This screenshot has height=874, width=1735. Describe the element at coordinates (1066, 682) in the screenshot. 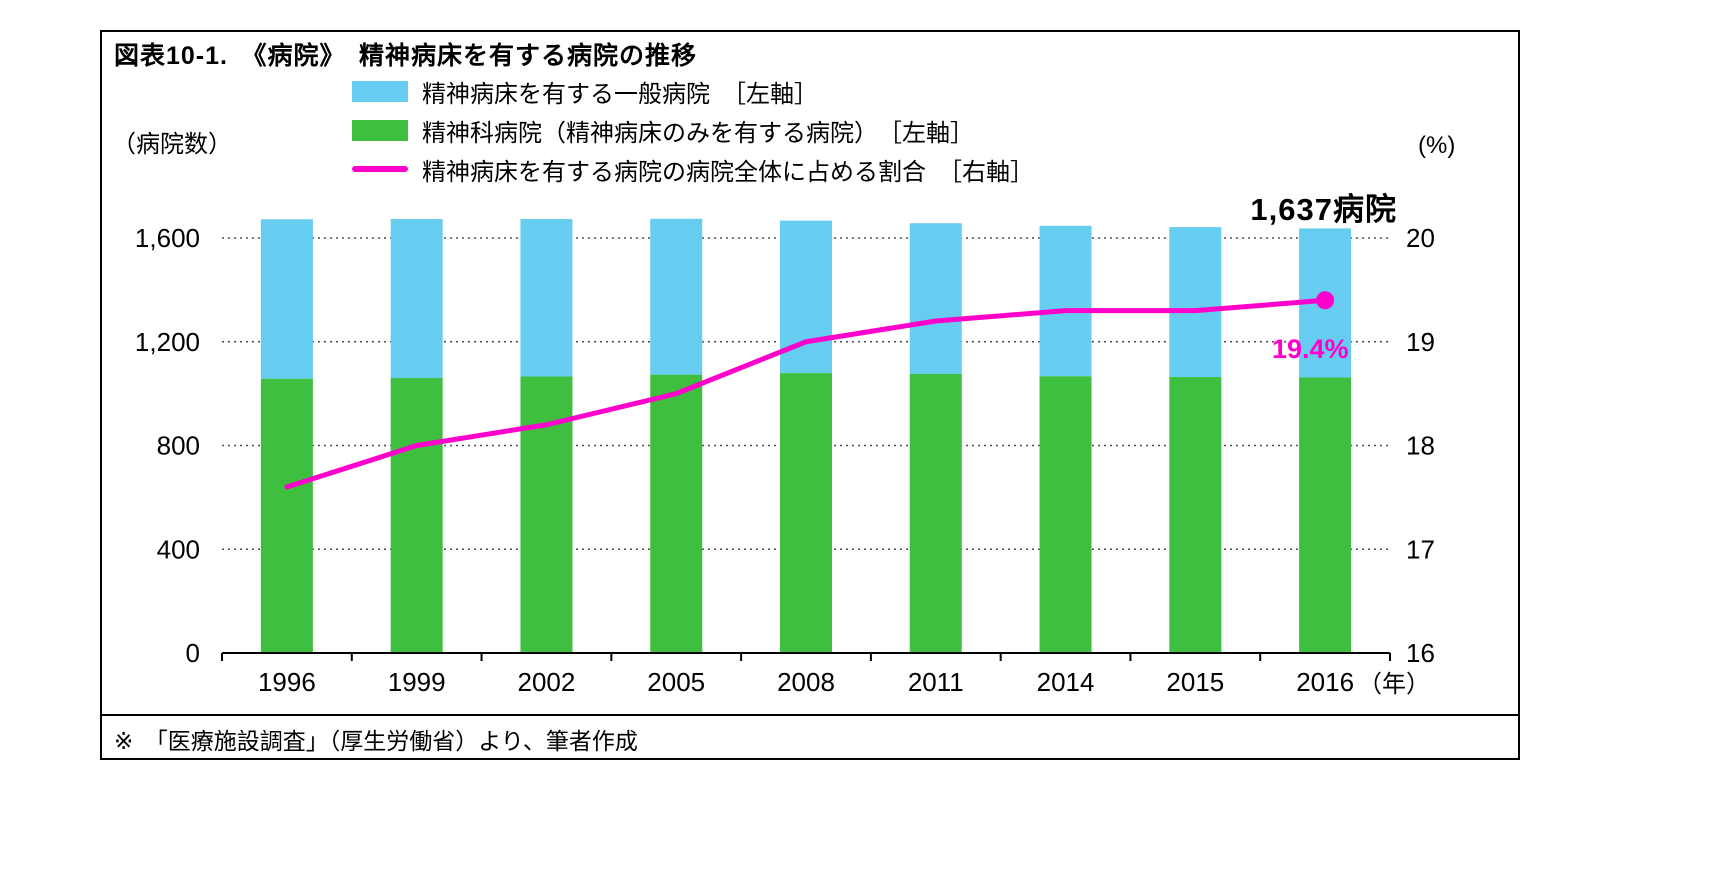

I see `x-tick-label: 2014` at that location.